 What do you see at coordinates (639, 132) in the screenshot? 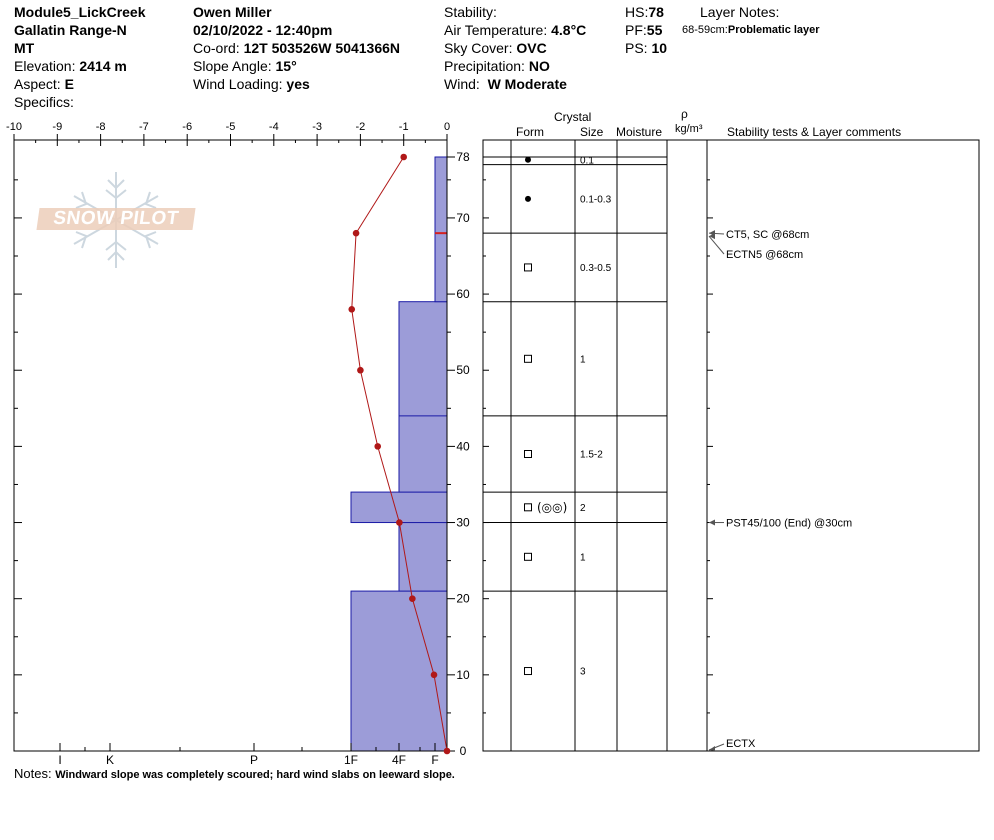
I see `moisture-header: Moisture` at bounding box center [639, 132].